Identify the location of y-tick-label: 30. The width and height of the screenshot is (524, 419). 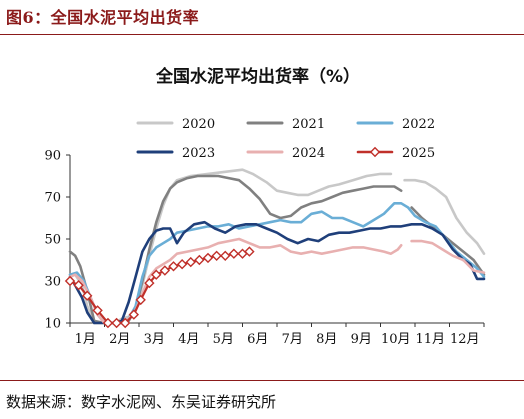
(52, 282).